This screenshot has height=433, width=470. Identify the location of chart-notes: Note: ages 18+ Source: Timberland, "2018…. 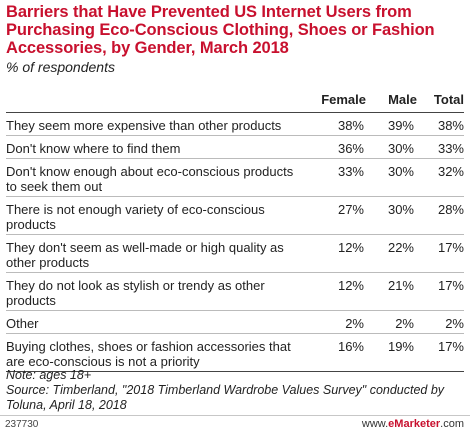
(236, 390).